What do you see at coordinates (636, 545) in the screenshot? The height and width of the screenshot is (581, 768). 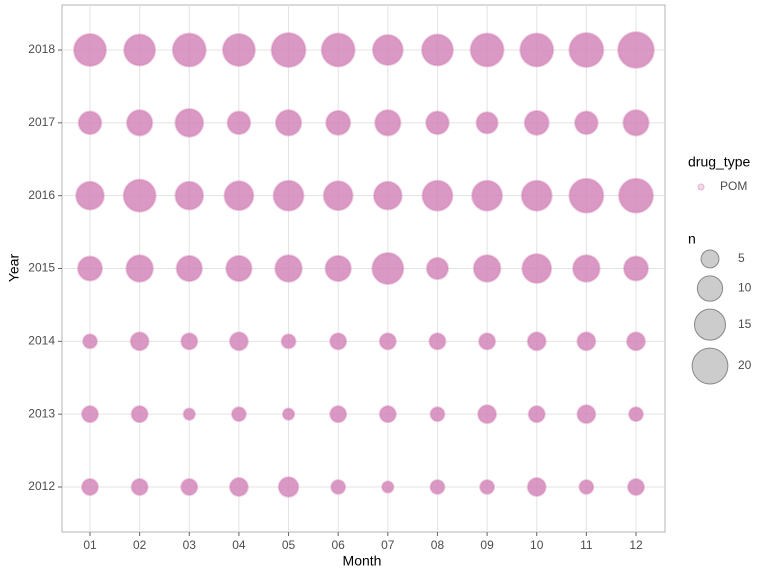 I see `x-tick-label: 12` at bounding box center [636, 545].